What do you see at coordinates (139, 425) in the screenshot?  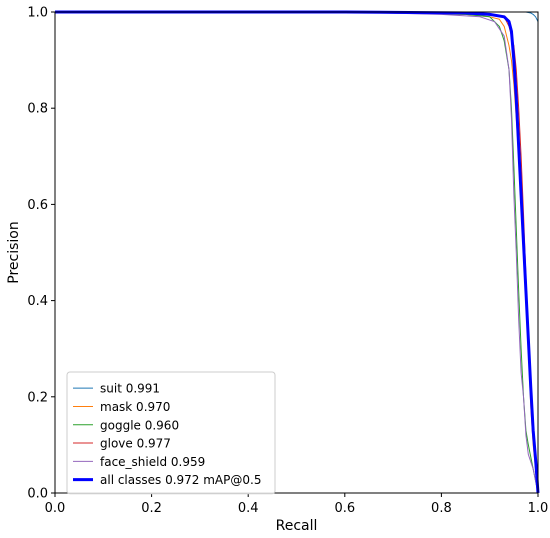 I see `legend-label-2: goggle 0.960` at bounding box center [139, 425].